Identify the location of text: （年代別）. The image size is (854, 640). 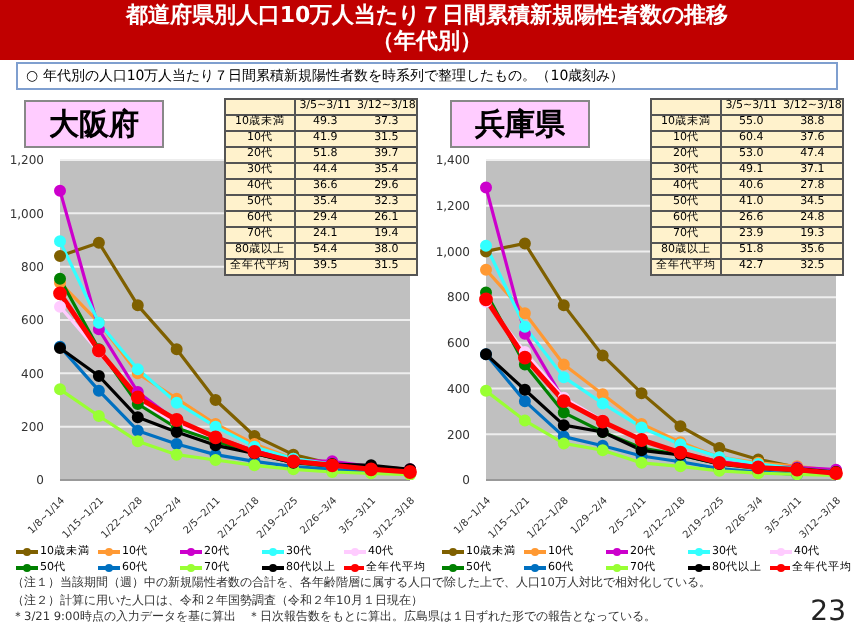
(427, 41).